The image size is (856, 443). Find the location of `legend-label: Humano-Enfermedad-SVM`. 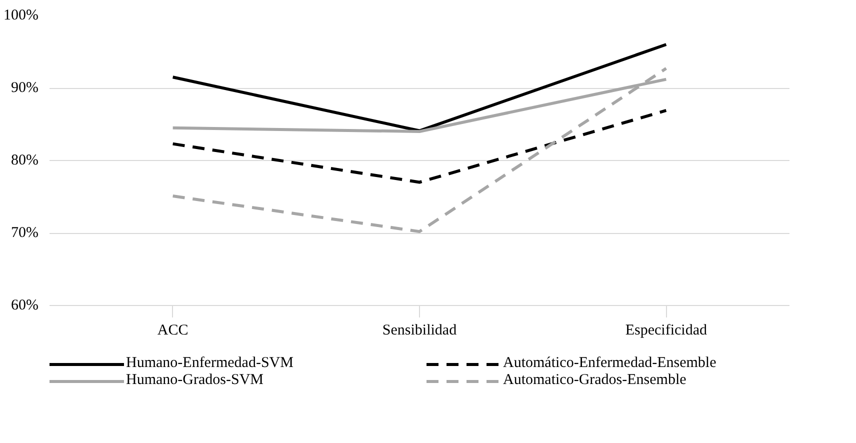

legend-label: Humano-Enfermedad-SVM is located at coordinates (210, 363).